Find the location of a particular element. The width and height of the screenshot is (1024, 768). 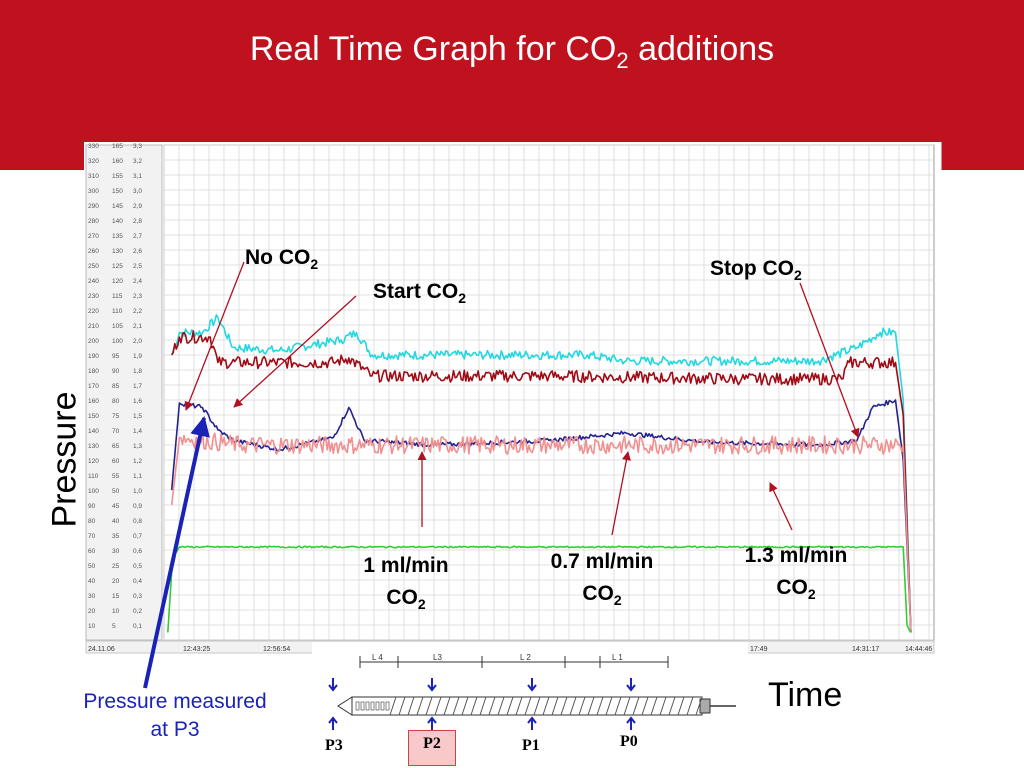

scale-tick-label: 1,9 is located at coordinates (137, 356).